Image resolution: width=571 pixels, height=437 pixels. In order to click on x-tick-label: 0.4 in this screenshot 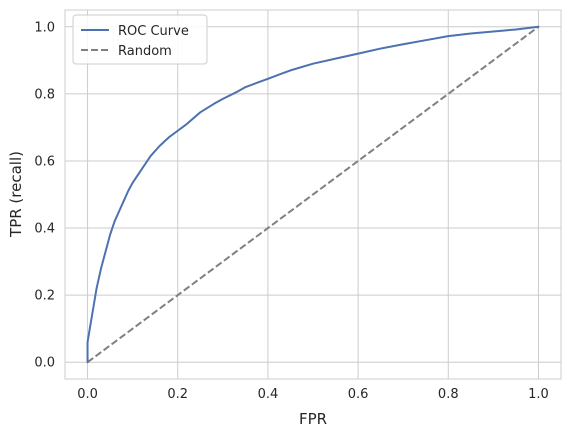, I will do `click(268, 394)`.